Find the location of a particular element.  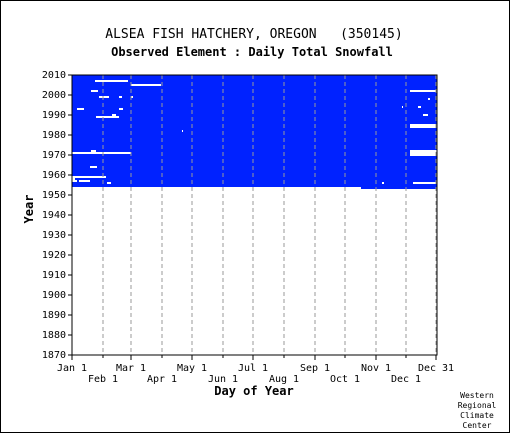

x-tick-label-upper-3: Jul 1 is located at coordinates (253, 368).